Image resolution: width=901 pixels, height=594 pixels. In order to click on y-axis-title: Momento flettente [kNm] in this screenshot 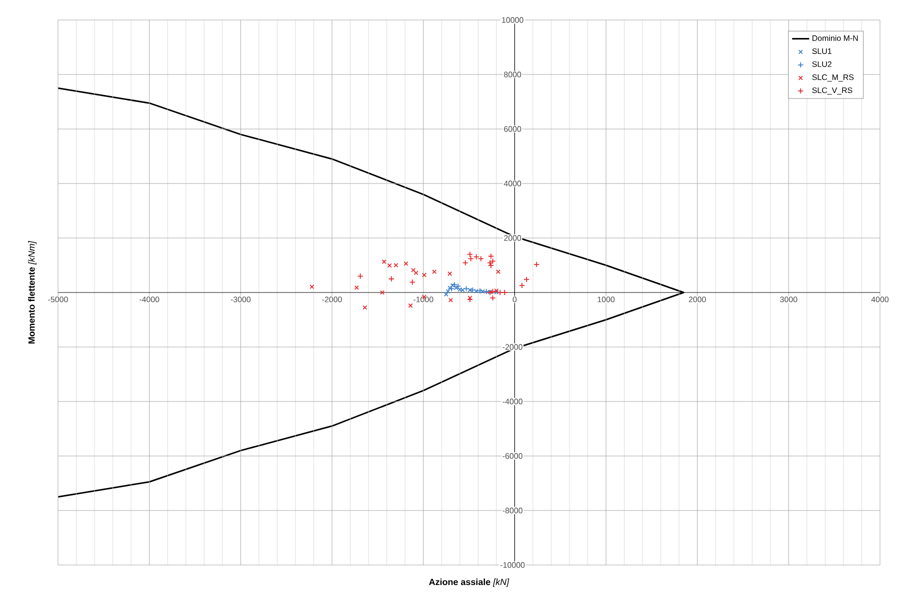, I will do `click(32, 292)`.